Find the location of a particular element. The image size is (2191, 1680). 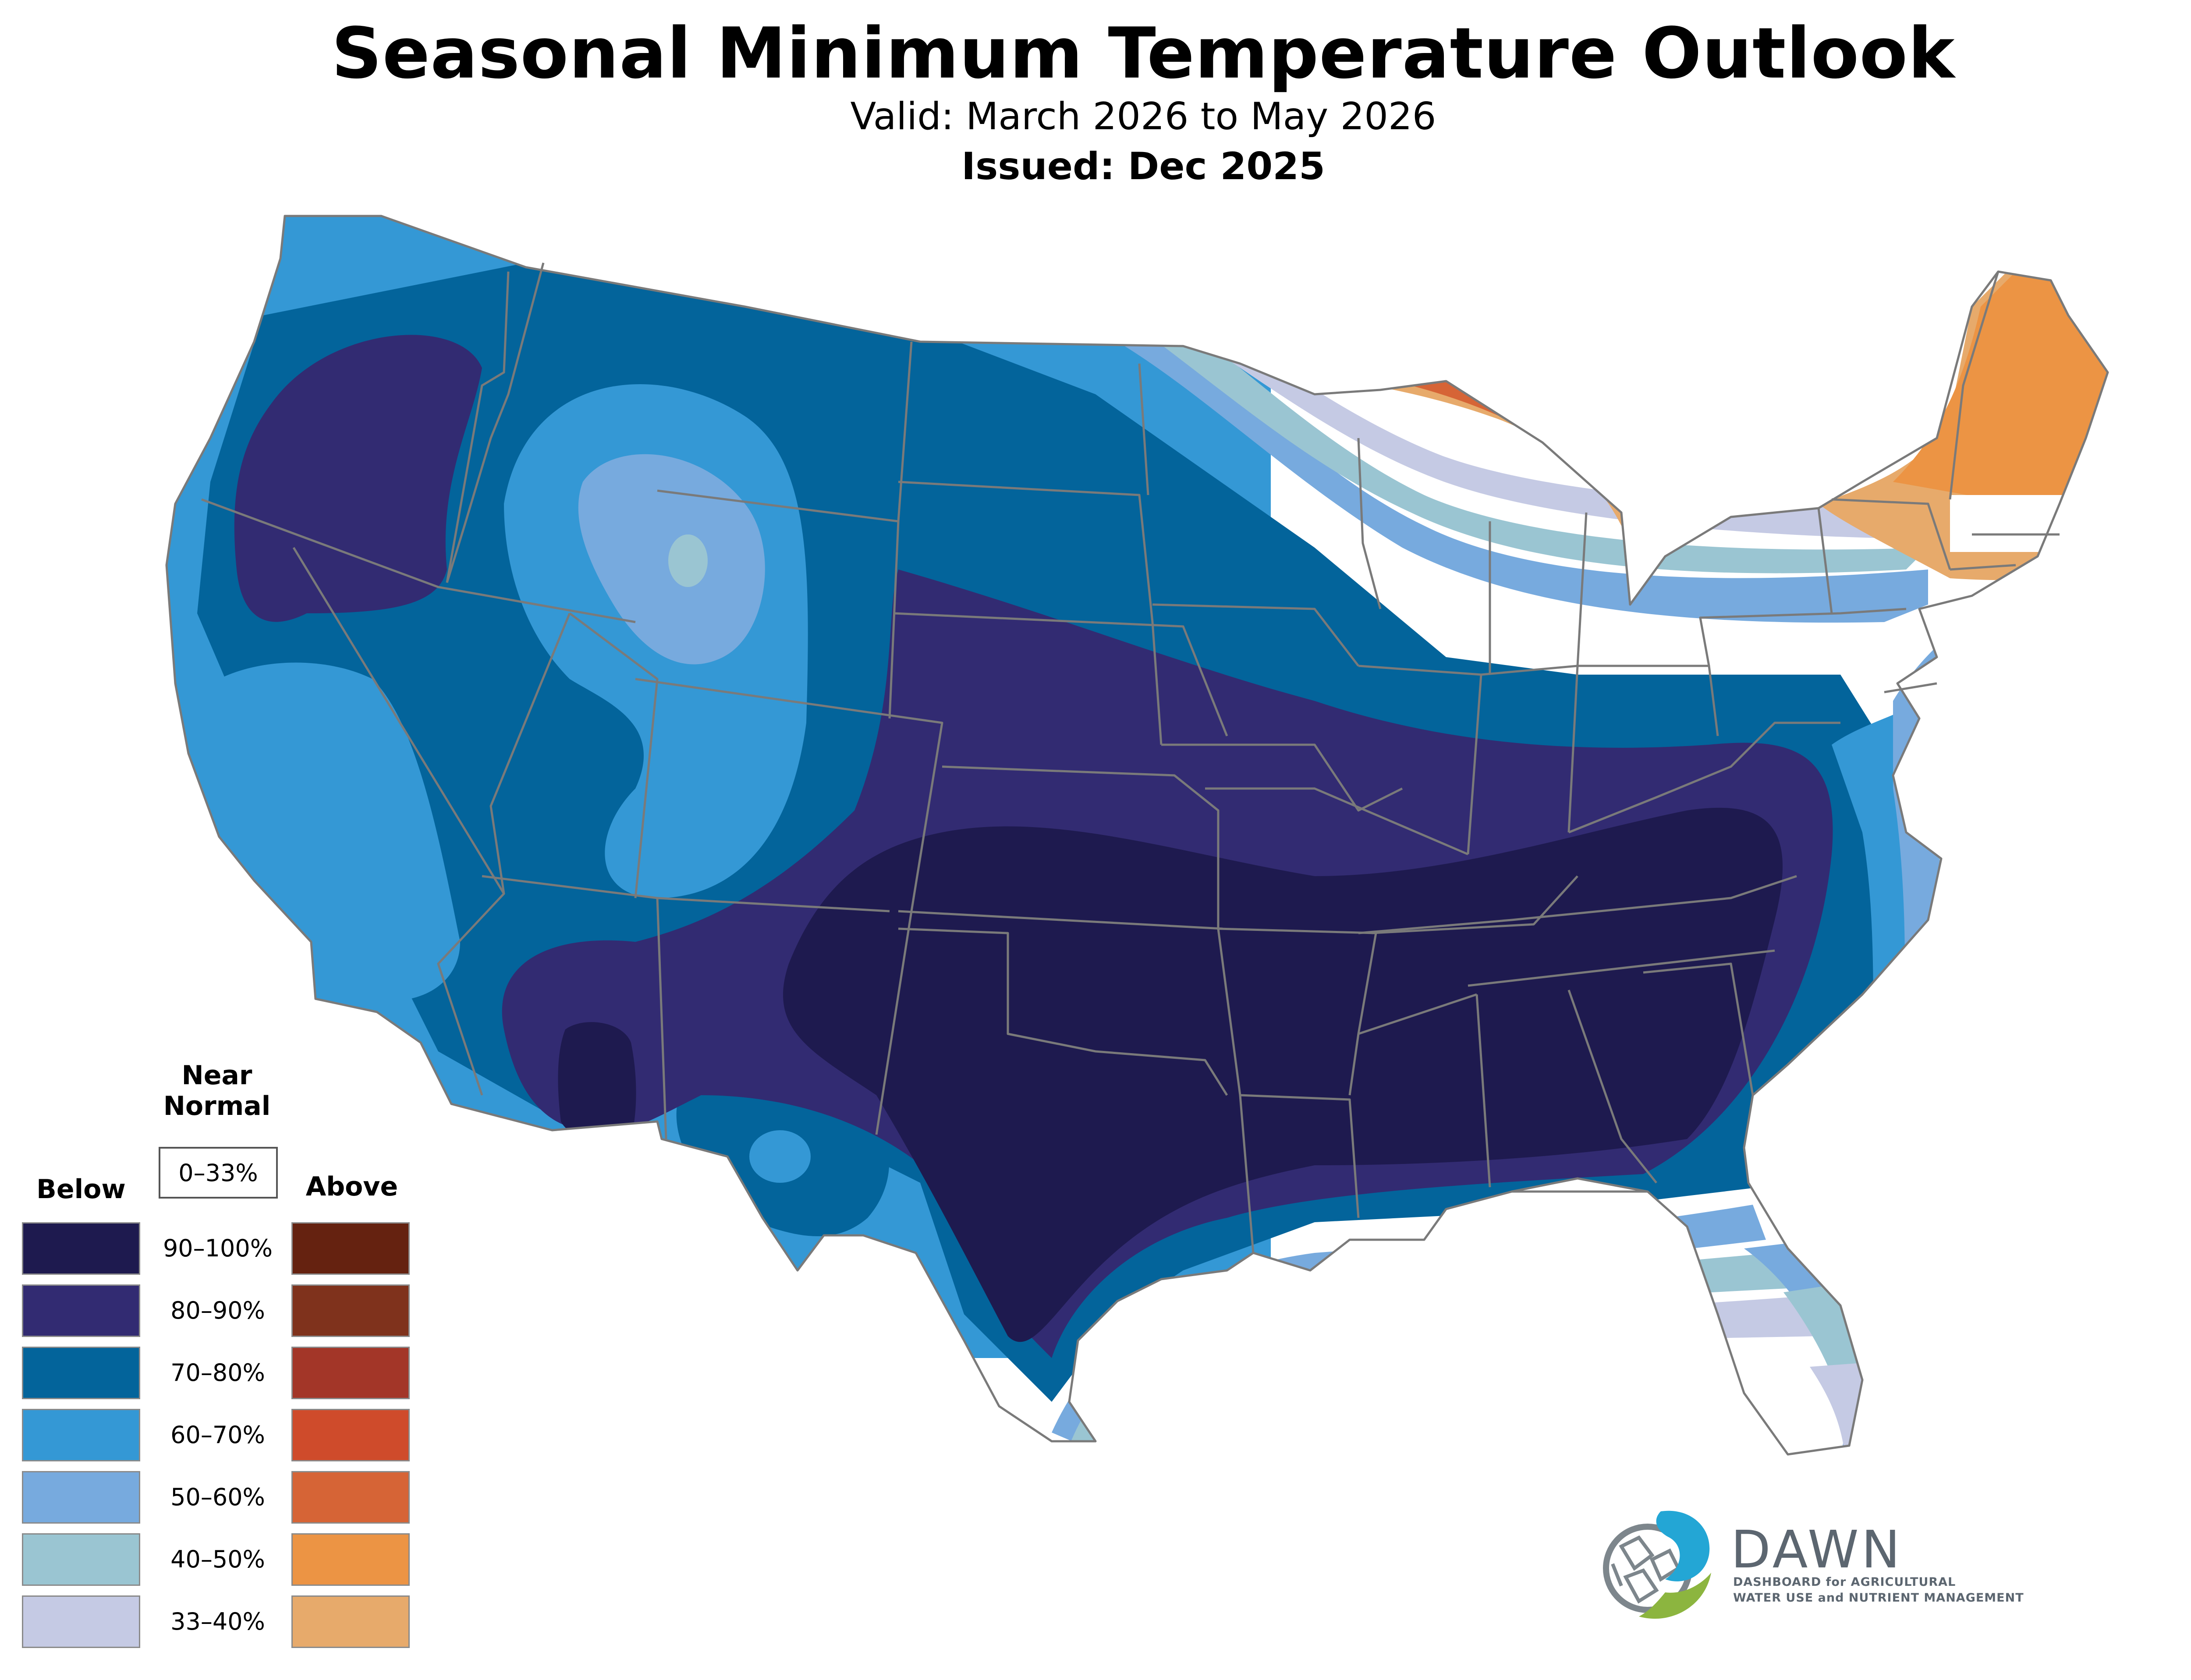

page-title: Seasonal Minimum Temperature Outlook is located at coordinates (1143, 53).